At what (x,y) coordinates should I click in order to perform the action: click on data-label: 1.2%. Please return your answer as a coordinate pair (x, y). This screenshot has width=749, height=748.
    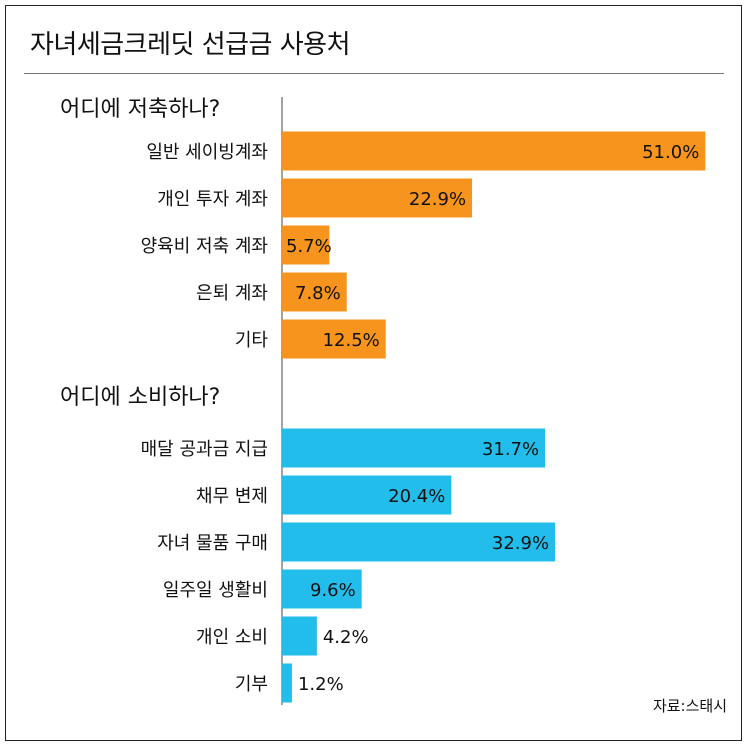
    Looking at the image, I should click on (321, 684).